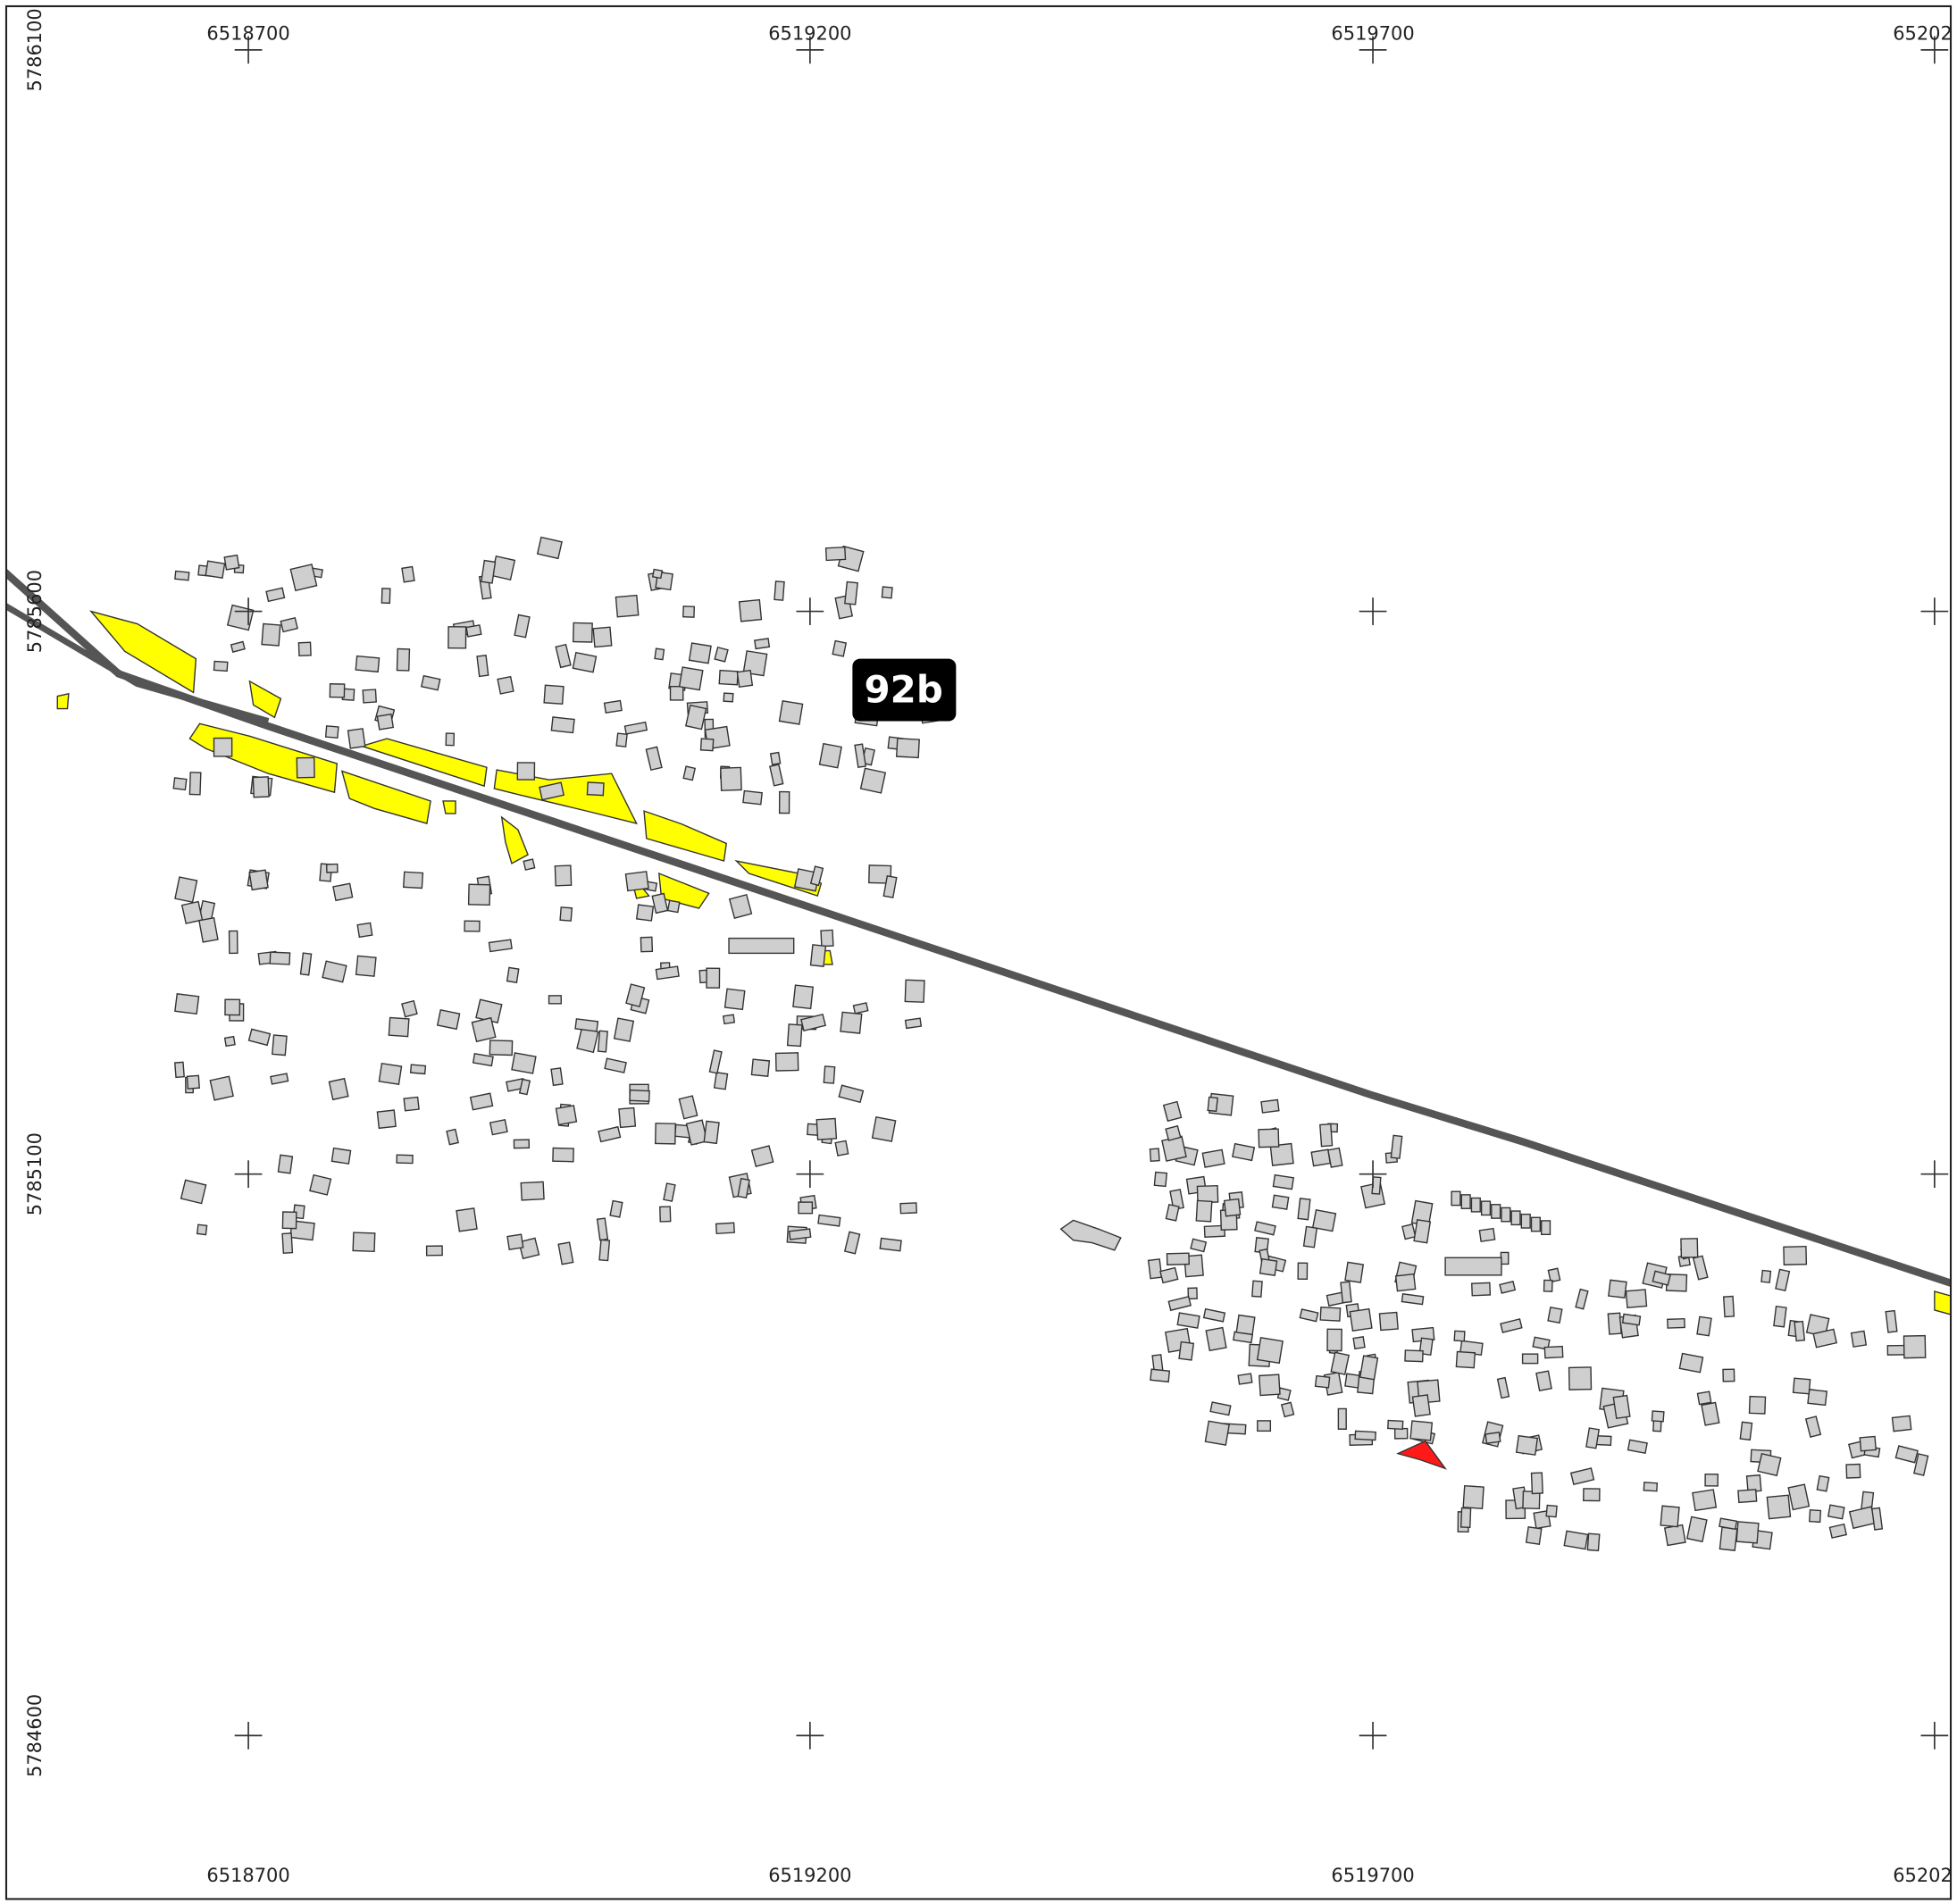  I want to click on bottom-coord: 6518700, so click(247, 1876).